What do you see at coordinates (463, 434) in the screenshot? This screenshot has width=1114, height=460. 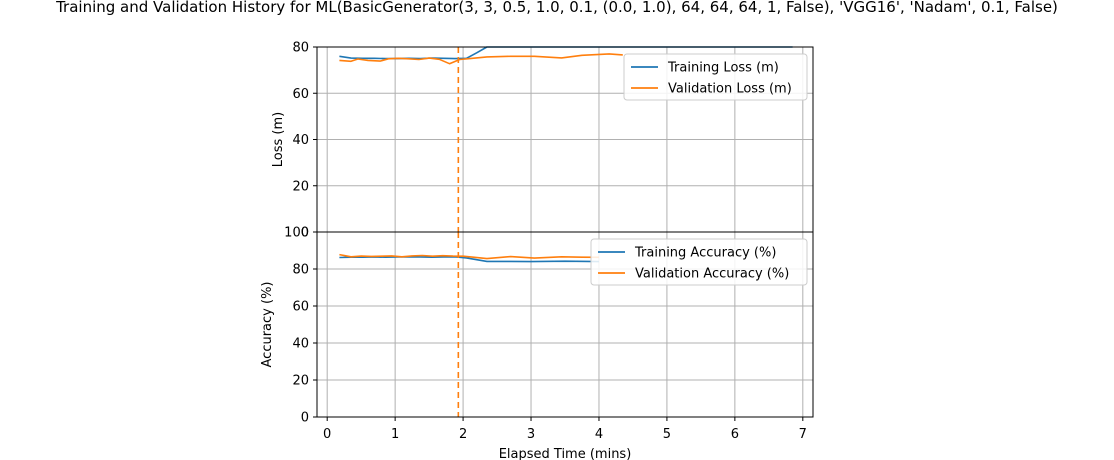 I see `x-tick-label: 2` at bounding box center [463, 434].